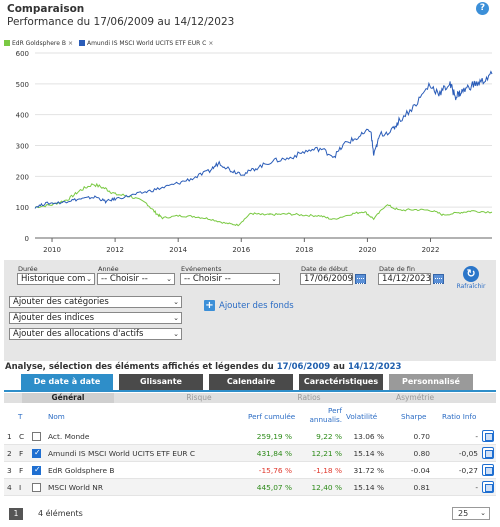  Describe the element at coordinates (256, 305) in the screenshot. I see `add-funds-label: Ajouter des fonds` at that location.